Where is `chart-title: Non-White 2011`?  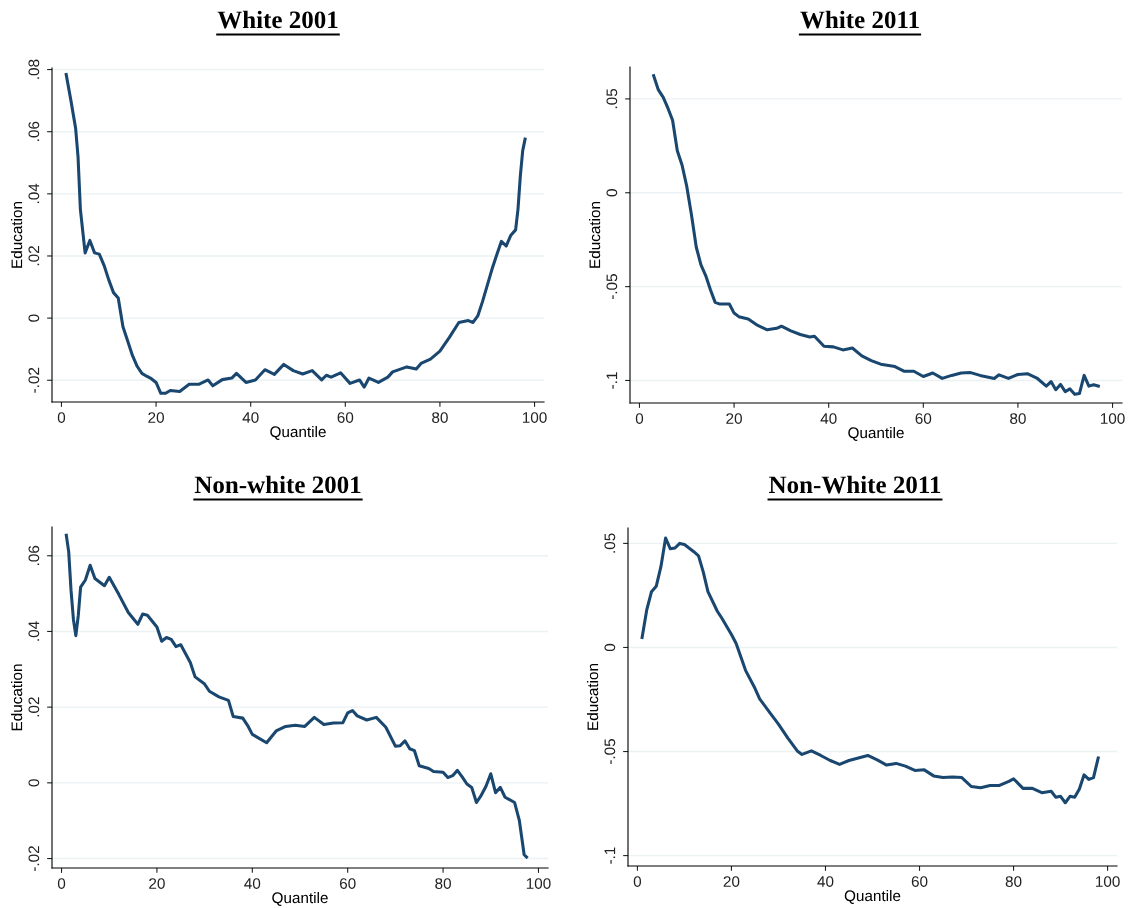
chart-title: Non-White 2011 is located at coordinates (855, 484).